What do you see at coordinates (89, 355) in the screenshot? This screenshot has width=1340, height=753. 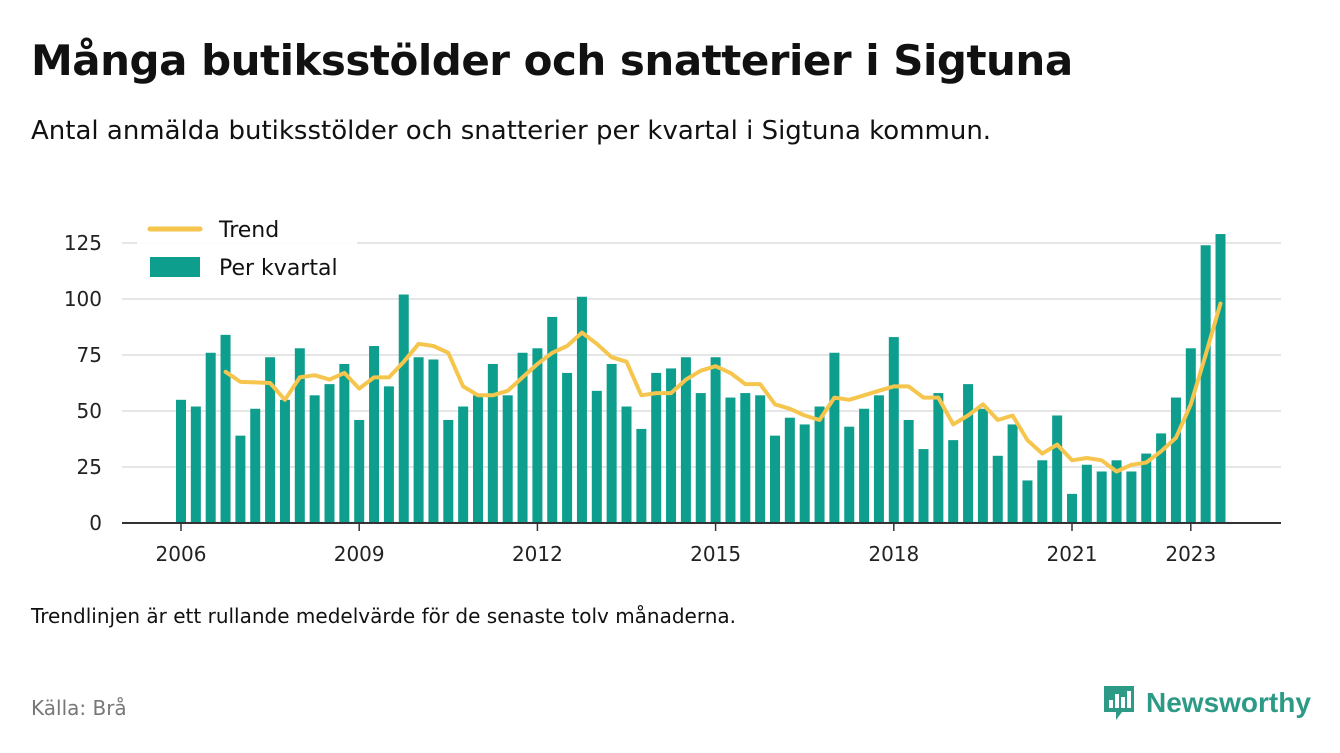 I see `y-tick-label: 75` at bounding box center [89, 355].